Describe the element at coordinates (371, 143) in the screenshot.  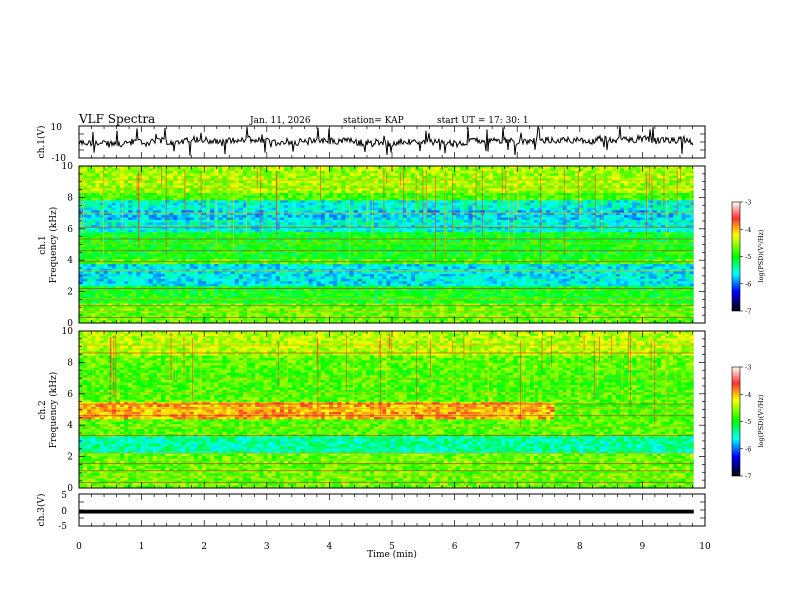
I see `ch1-waveform-panel: 10 -10 ch.1(V)` at that location.